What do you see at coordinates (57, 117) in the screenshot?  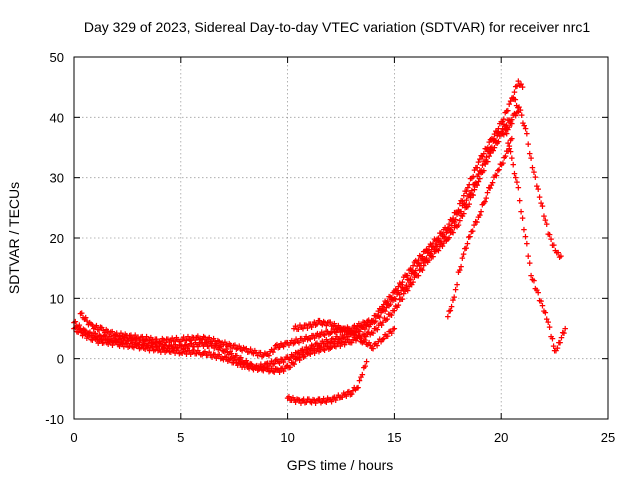 I see `y-tick-label: 40` at bounding box center [57, 117].